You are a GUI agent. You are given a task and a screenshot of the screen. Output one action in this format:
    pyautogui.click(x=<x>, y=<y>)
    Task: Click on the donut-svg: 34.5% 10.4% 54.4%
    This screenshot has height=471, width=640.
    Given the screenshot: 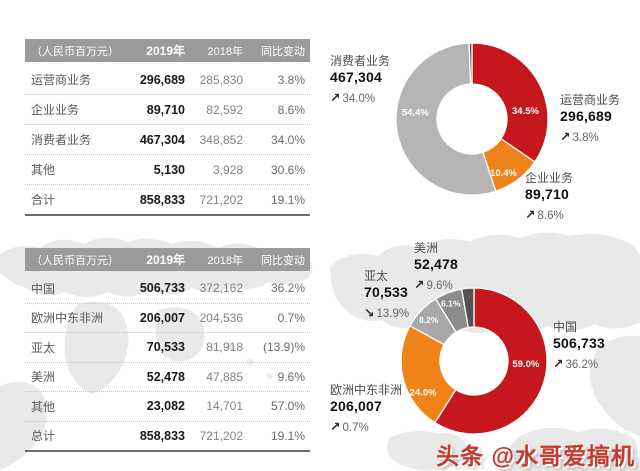 What is the action you would take?
    pyautogui.click(x=472, y=119)
    